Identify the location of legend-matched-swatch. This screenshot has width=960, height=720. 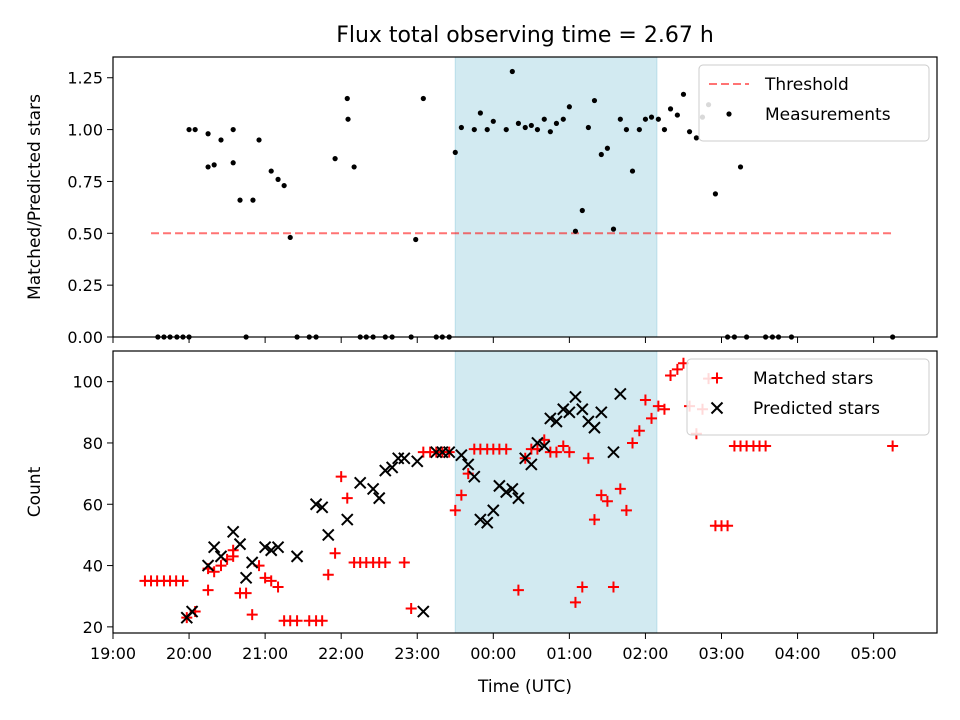
(717, 378).